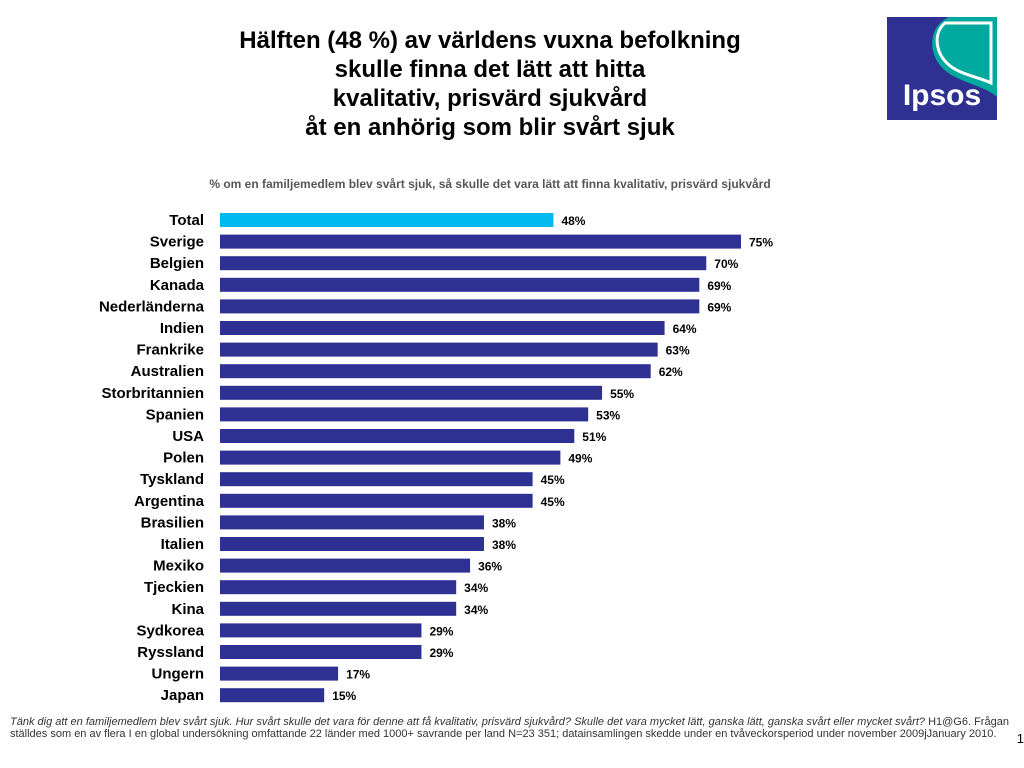  What do you see at coordinates (152, 306) in the screenshot?
I see `category-label: Nederländerna` at bounding box center [152, 306].